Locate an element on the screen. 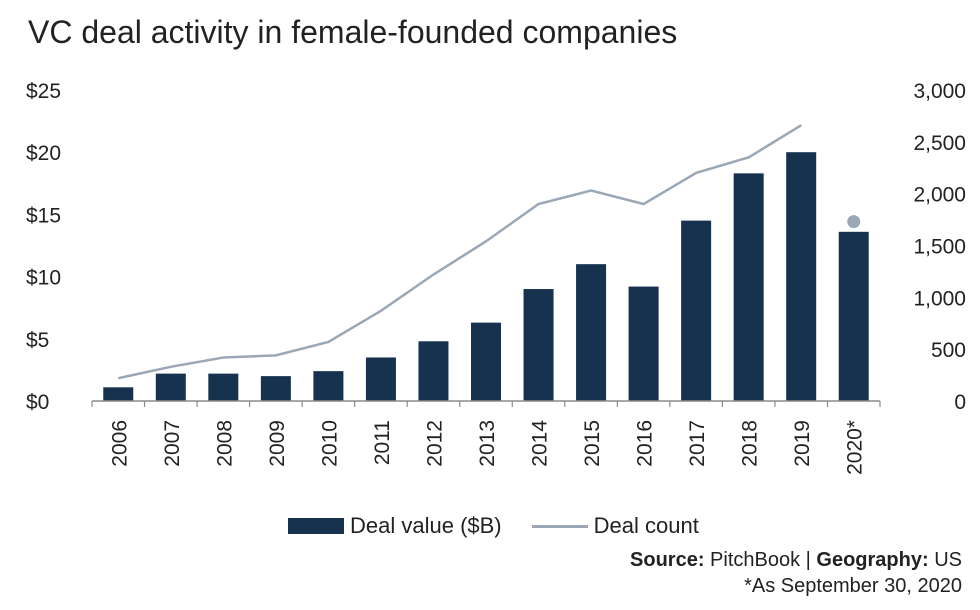  y-left-tick-label: $20 is located at coordinates (43, 153).